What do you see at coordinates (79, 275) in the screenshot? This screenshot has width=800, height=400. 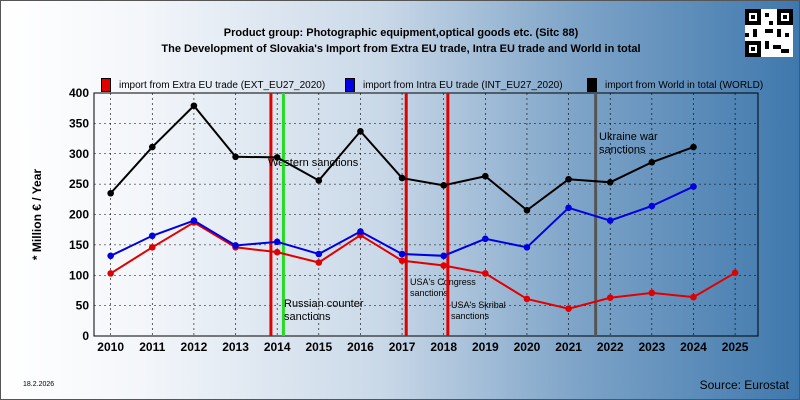 I see `y-tick-label: 100` at bounding box center [79, 275].